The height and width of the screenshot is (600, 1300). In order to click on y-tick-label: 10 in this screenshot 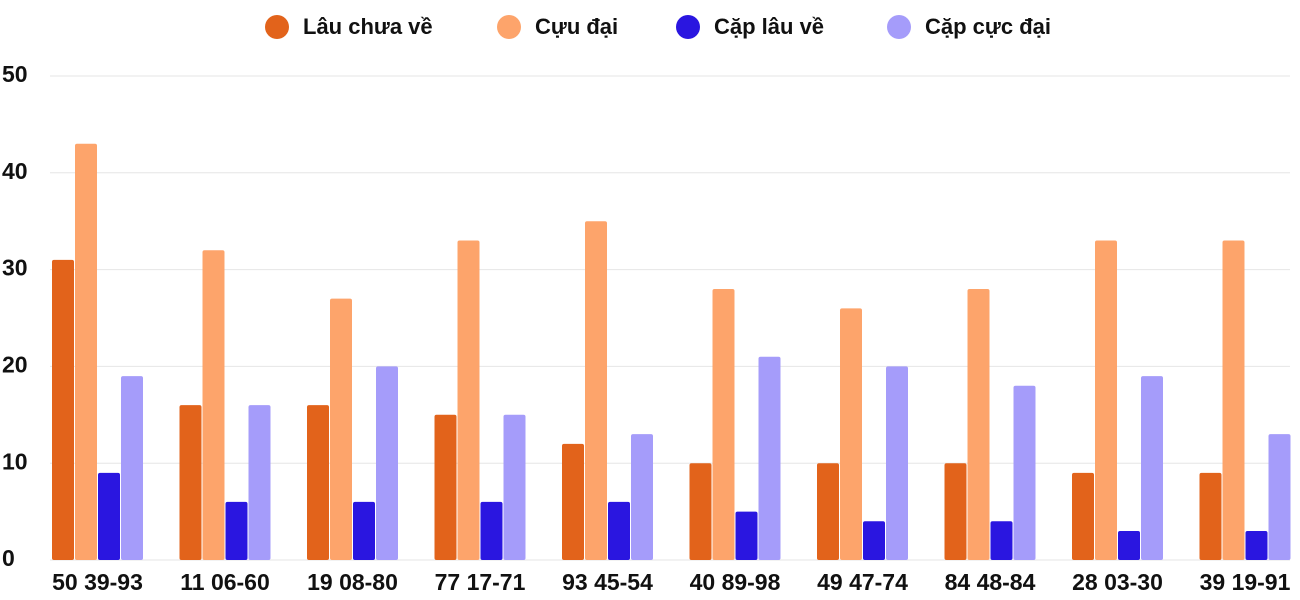, I will do `click(15, 461)`.